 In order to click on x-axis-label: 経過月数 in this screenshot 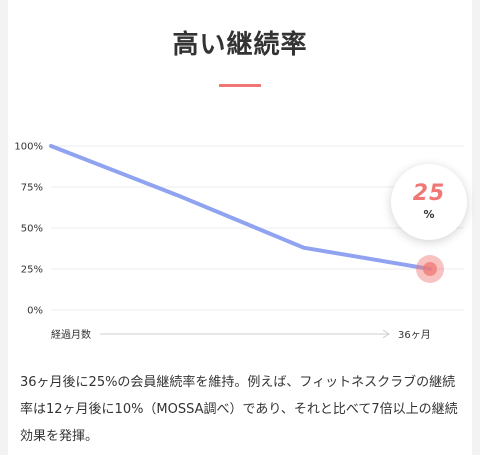, I will do `click(71, 334)`.